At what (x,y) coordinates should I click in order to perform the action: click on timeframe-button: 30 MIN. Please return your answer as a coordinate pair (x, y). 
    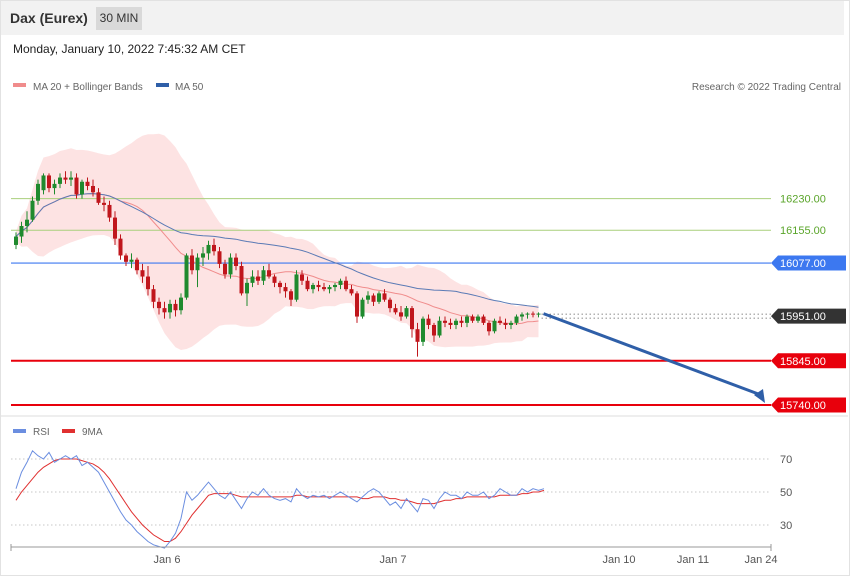
    Looking at the image, I should click on (119, 18).